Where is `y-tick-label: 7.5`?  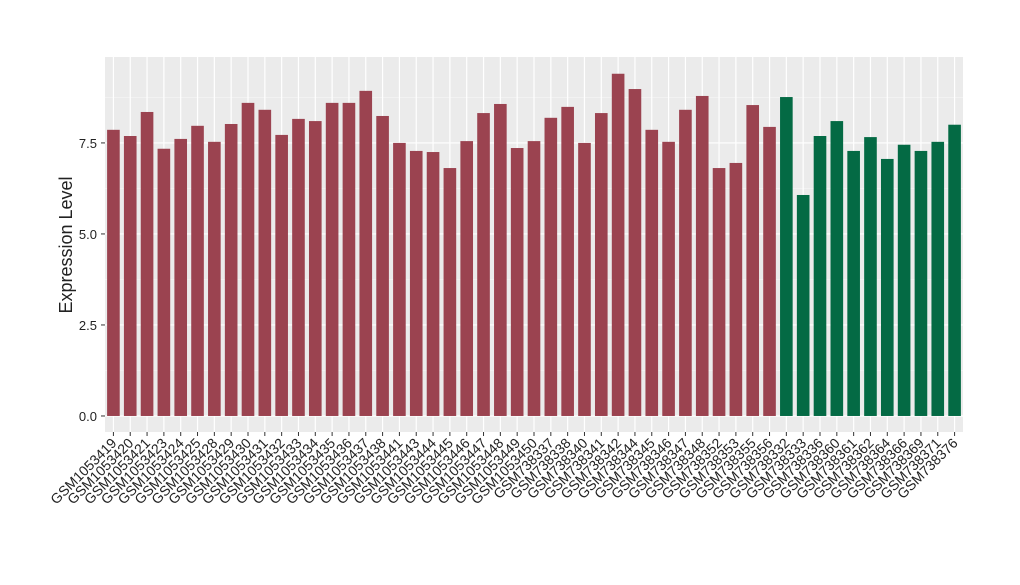
y-tick-label: 7.5 is located at coordinates (88, 143).